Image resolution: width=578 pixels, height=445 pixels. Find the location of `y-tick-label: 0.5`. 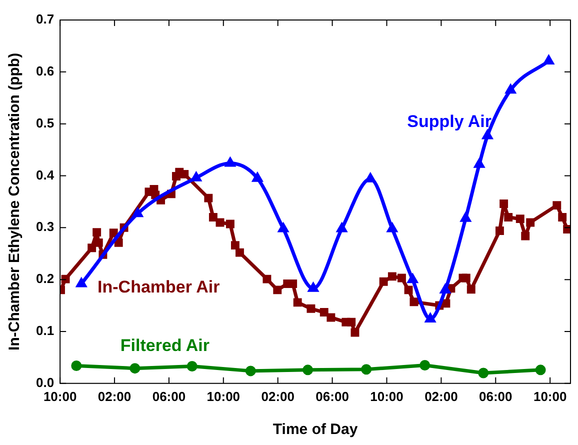

y-tick-label: 0.5 is located at coordinates (45, 122).